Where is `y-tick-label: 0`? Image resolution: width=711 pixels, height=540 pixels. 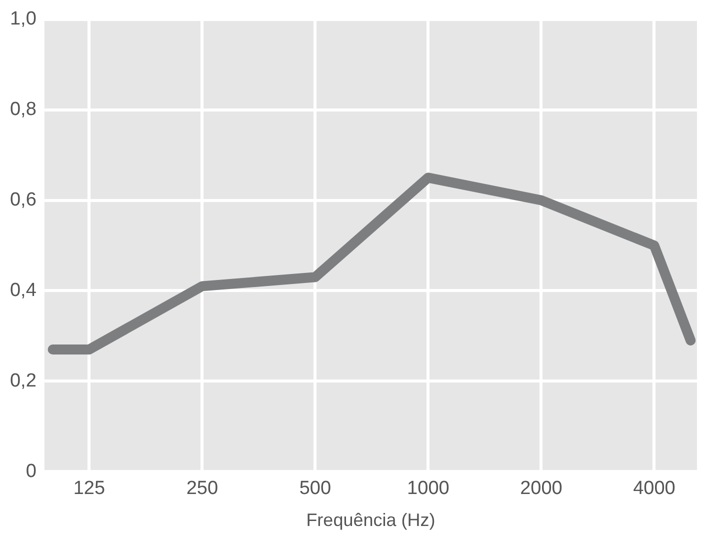
y-tick-label: 0 is located at coordinates (31, 471).